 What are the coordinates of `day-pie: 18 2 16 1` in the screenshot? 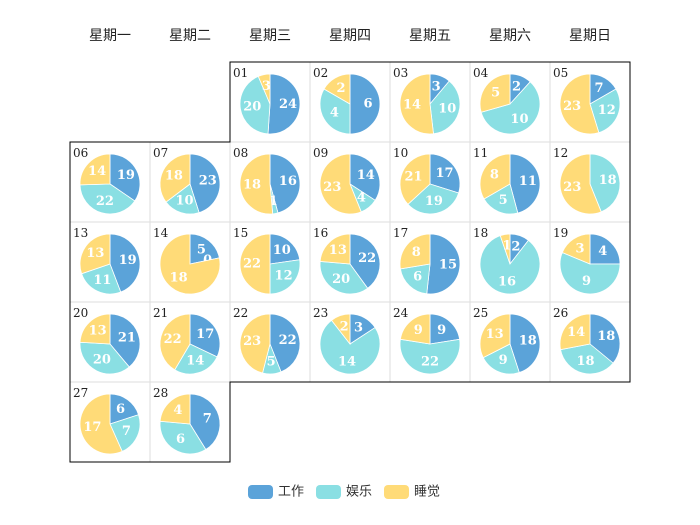 It's located at (507, 260).